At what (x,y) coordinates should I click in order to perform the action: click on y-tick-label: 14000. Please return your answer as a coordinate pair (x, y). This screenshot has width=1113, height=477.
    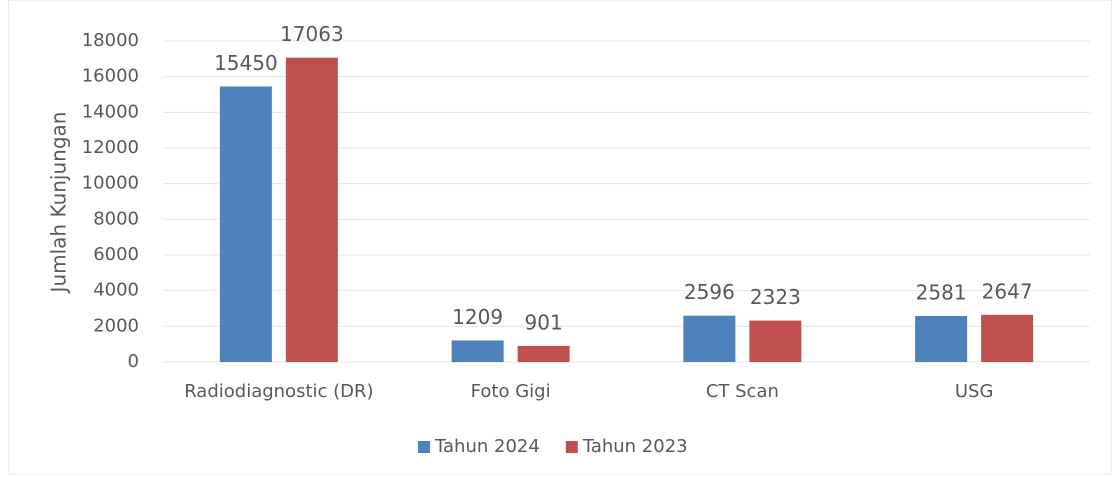
    Looking at the image, I should click on (110, 111).